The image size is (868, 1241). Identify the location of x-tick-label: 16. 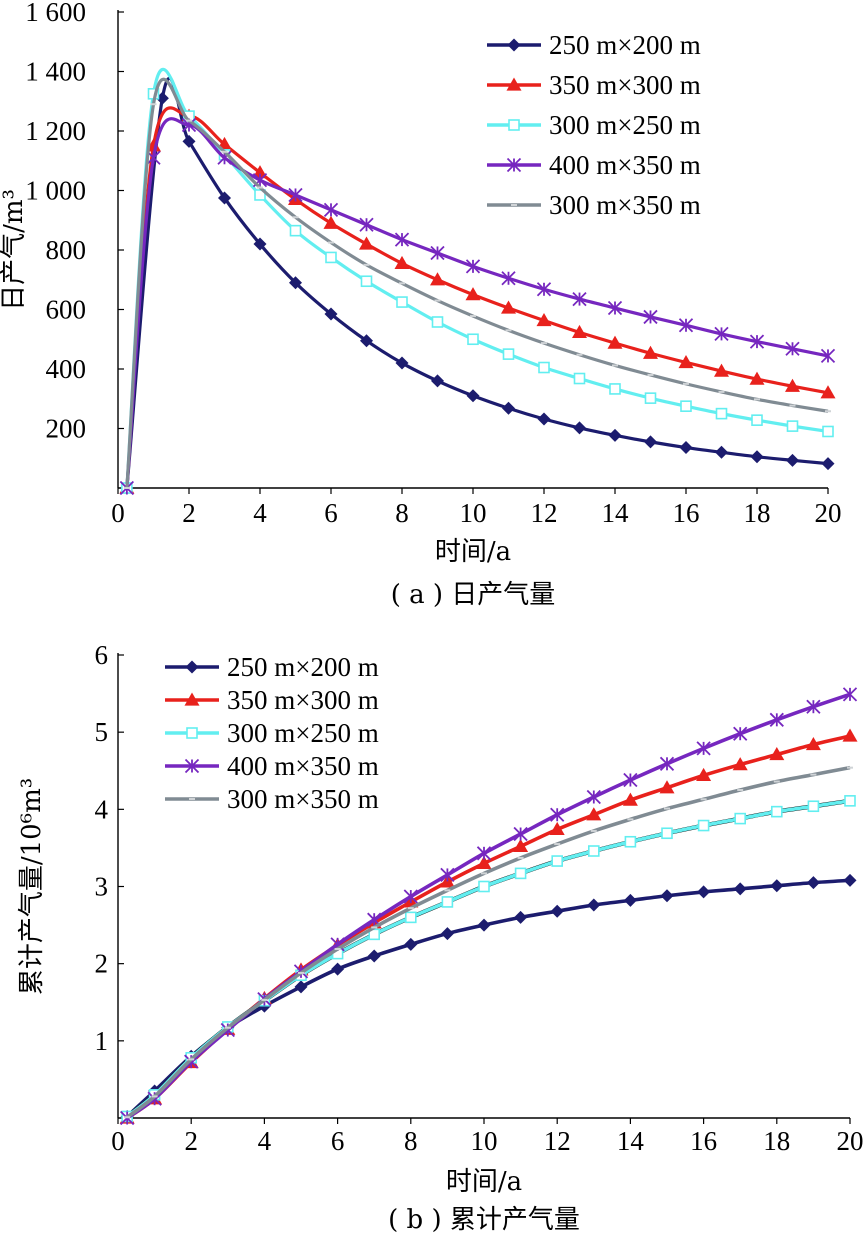
(703, 1141).